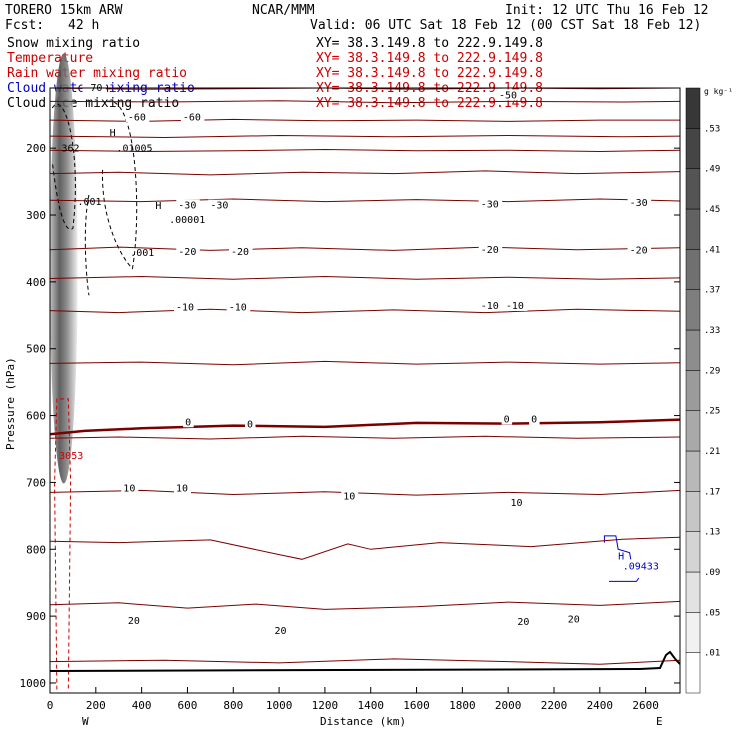 The height and width of the screenshot is (740, 740). Describe the element at coordinates (36, 549) in the screenshot. I see `y-tick-label: 800` at that location.